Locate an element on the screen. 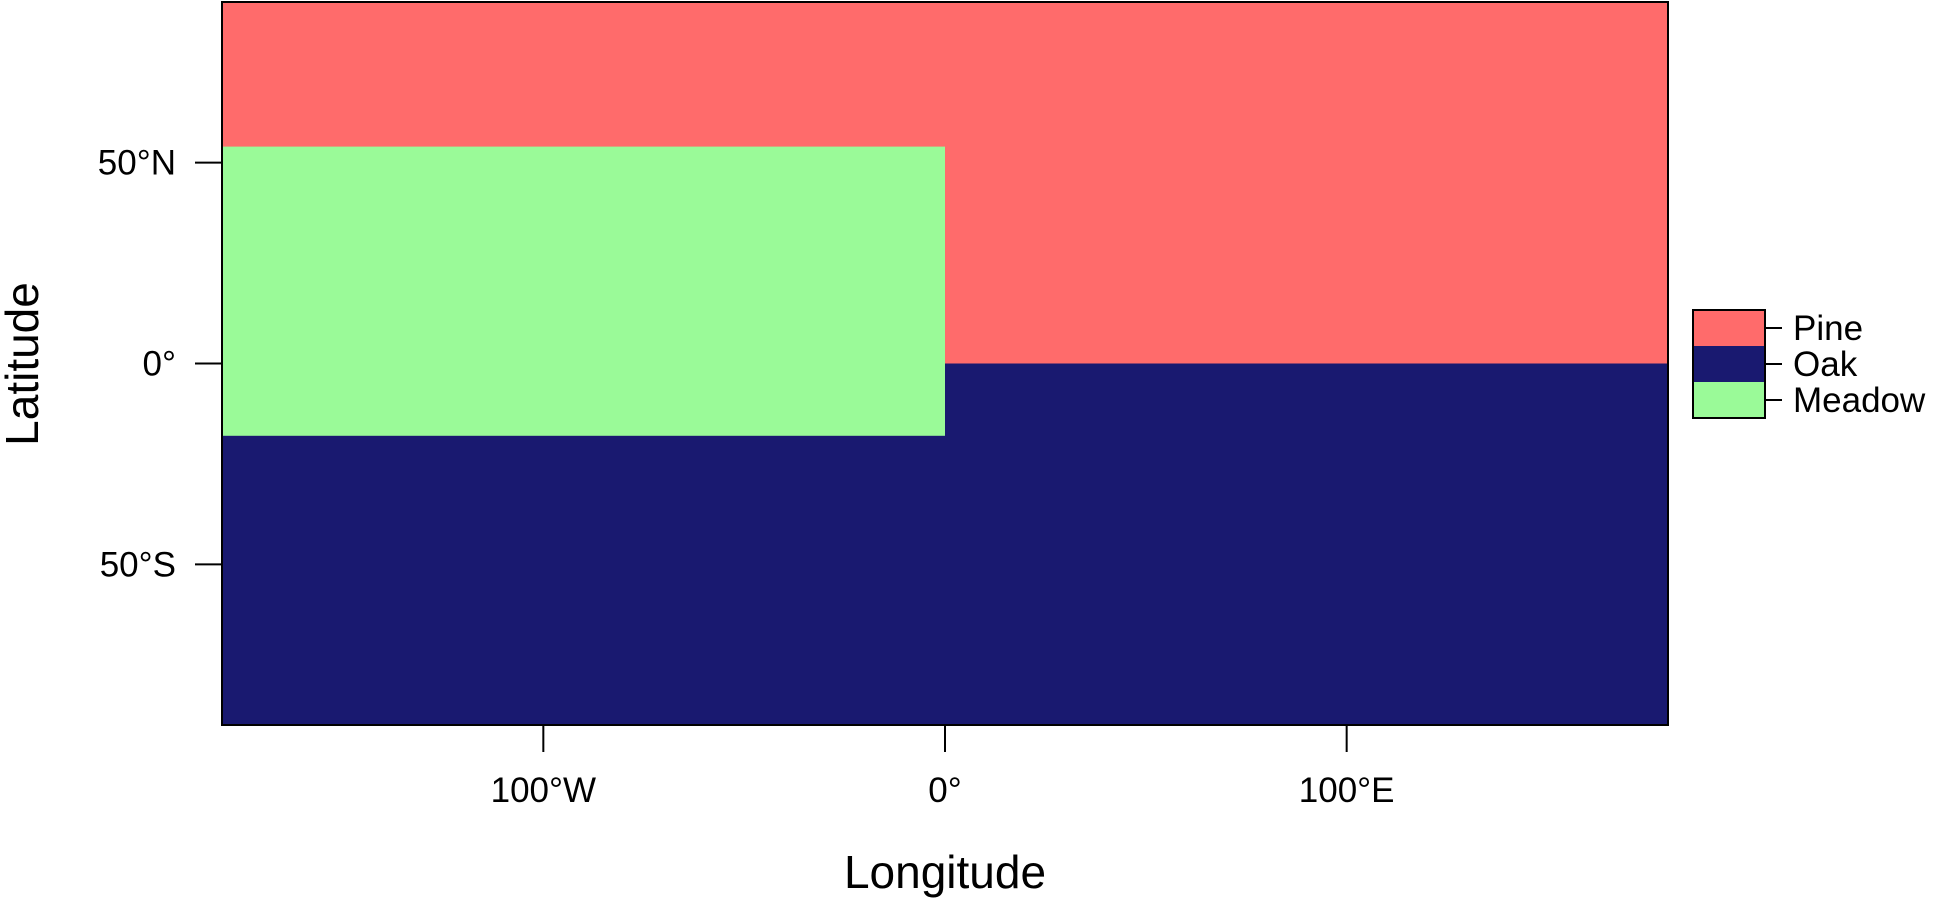  legend-swatch-meadow is located at coordinates (1729, 400).